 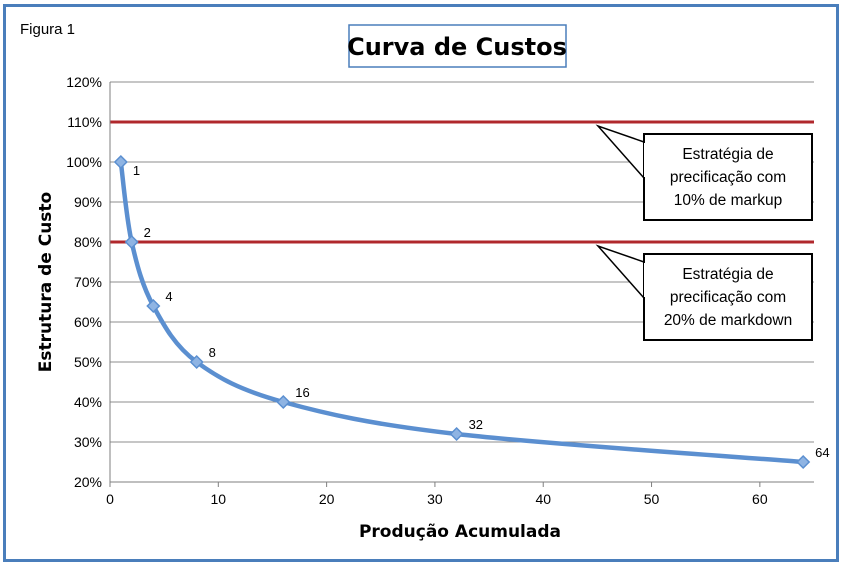 I want to click on y-tick-label: 60%, so click(x=88, y=322).